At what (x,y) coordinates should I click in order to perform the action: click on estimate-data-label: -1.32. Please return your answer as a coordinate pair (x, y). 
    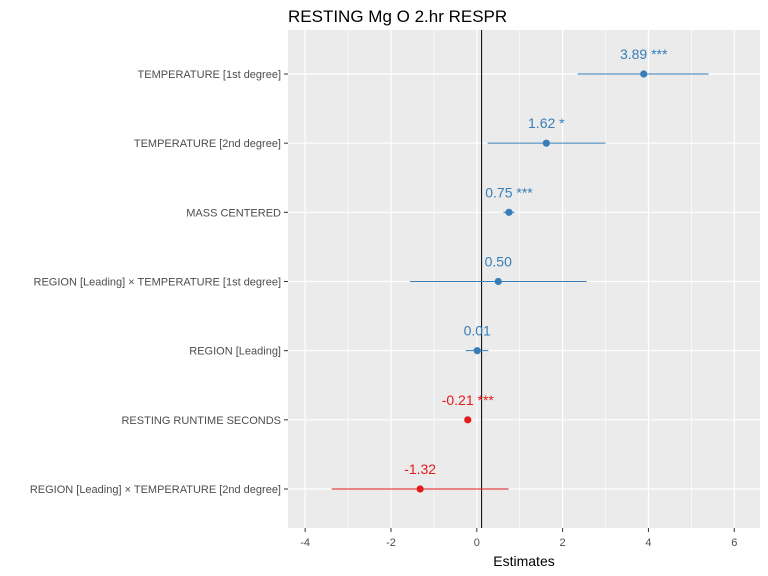
    Looking at the image, I should click on (420, 469).